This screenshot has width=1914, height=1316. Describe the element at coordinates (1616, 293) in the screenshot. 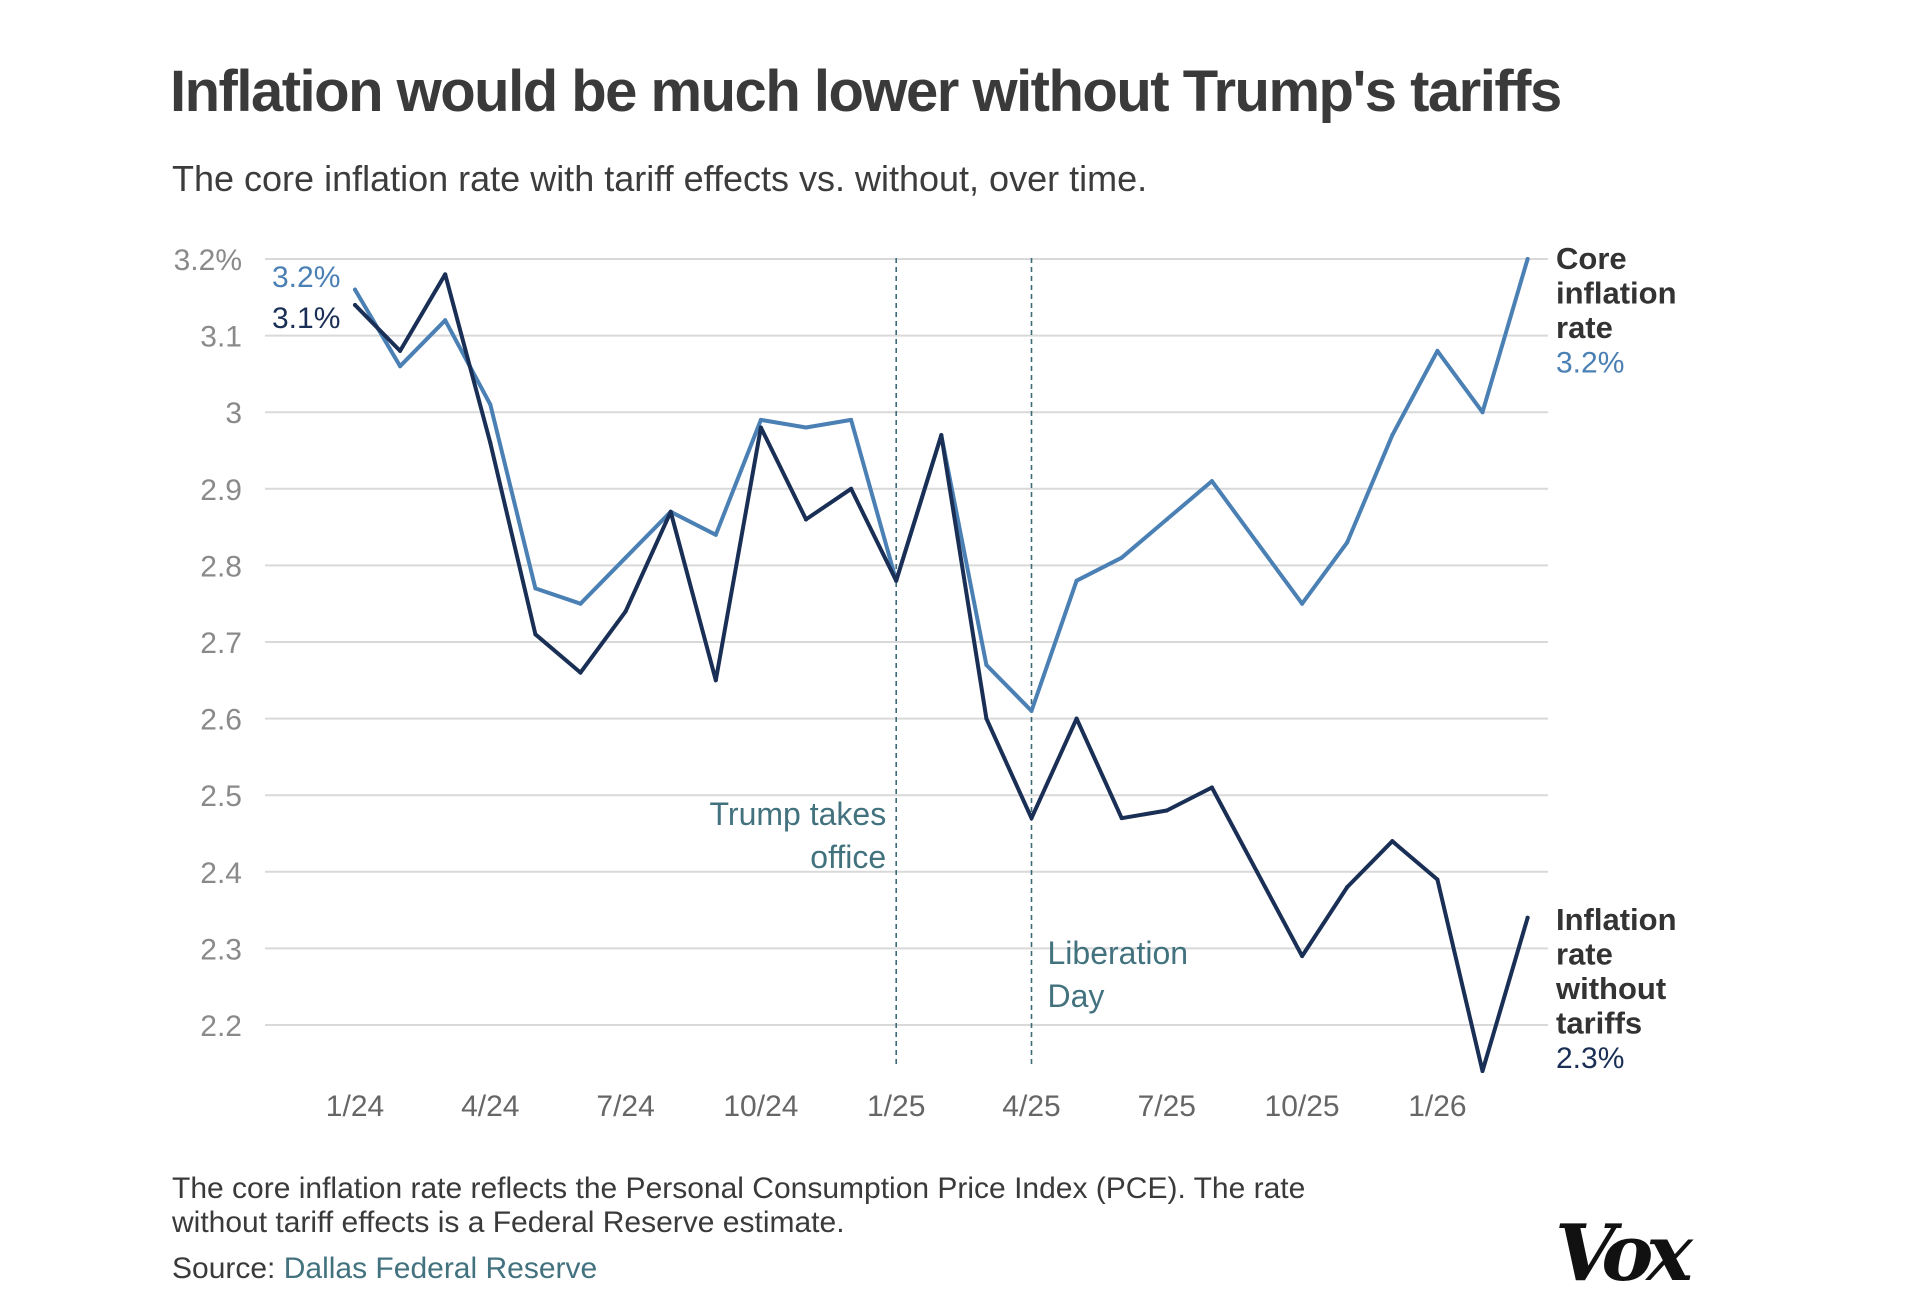

I see `core-label: inflation` at that location.